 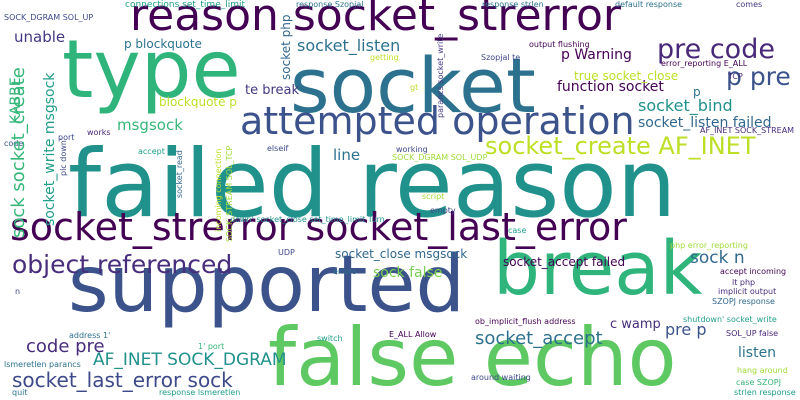 I want to click on word: SOCK_STREAM SOL_TCP, so click(x=229, y=193).